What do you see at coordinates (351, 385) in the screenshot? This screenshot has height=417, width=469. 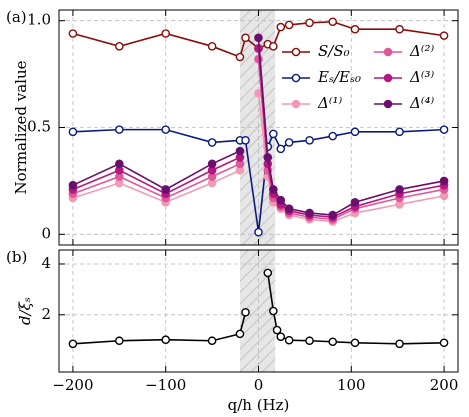 I see `x-tick-label: 100` at bounding box center [351, 385].